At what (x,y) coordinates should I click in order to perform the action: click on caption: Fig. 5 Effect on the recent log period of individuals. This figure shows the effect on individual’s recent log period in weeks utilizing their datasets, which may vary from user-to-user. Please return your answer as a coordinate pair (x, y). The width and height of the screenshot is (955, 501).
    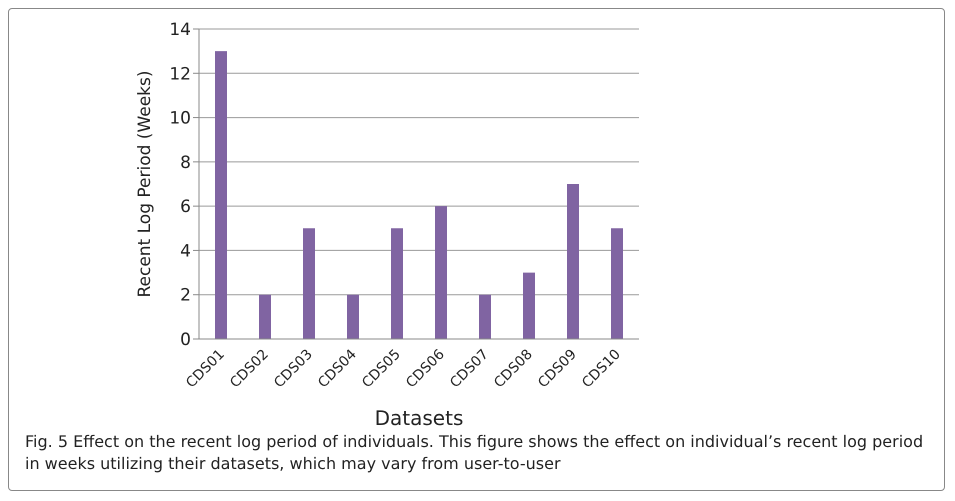
    Looking at the image, I should click on (474, 453).